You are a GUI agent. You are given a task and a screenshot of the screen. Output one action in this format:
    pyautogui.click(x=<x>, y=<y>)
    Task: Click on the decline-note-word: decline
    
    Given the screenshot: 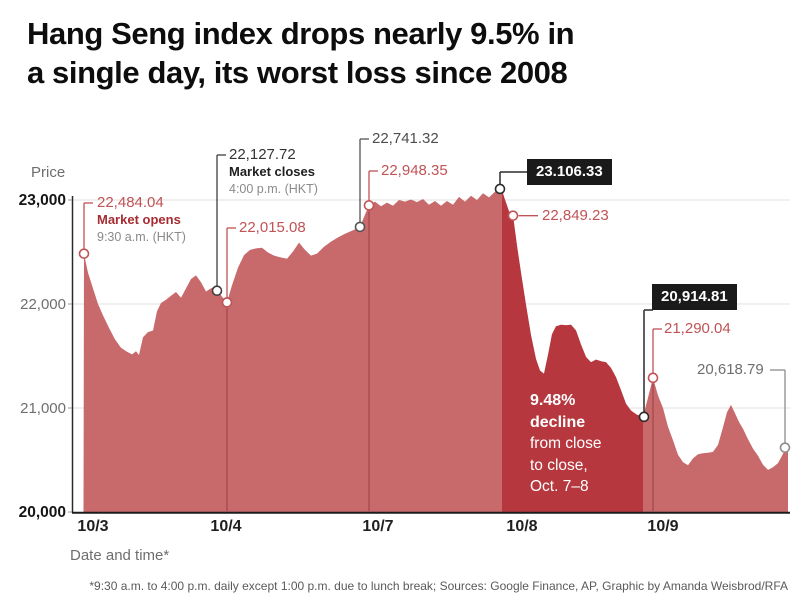 What is the action you would take?
    pyautogui.click(x=558, y=422)
    